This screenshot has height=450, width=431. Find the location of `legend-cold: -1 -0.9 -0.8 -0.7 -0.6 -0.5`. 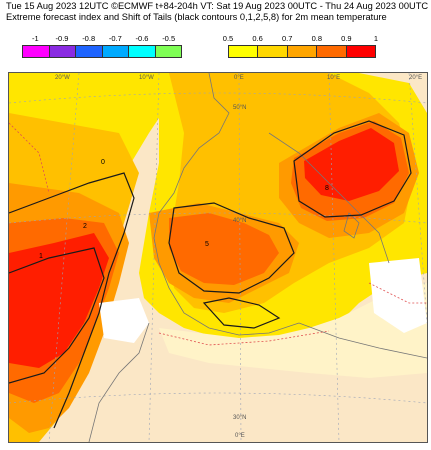

legend-cold: -1 -0.9 -0.8 -0.7 -0.6 -0.5 is located at coordinates (102, 46).